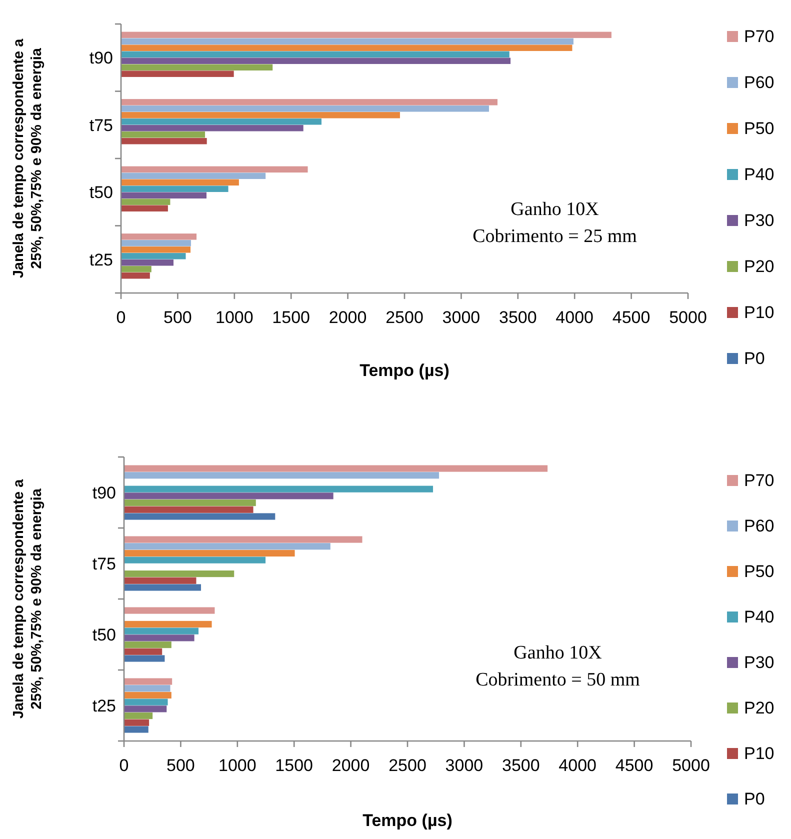  What do you see at coordinates (234, 317) in the screenshot?
I see `x-tick-label: 1000` at bounding box center [234, 317].